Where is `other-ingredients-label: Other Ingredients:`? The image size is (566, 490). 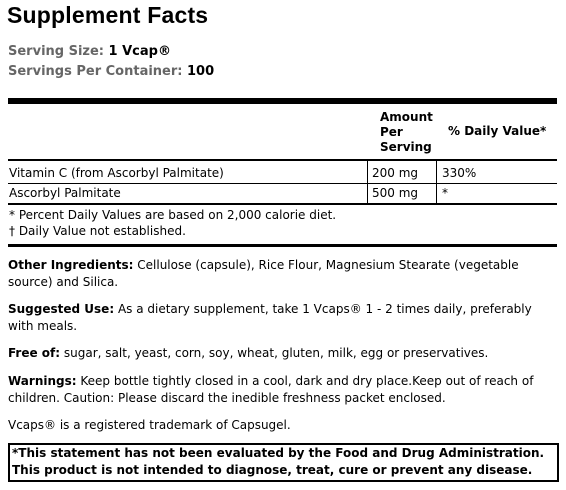
other-ingredients-label: Other Ingredients: is located at coordinates (71, 265).